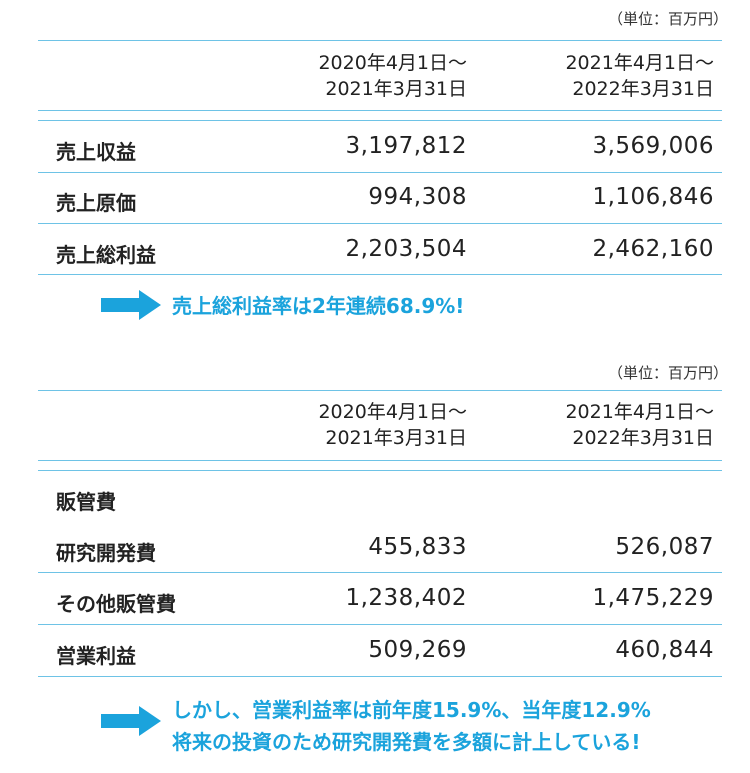 The image size is (750, 773). What do you see at coordinates (96, 656) in the screenshot?
I see `row-label-operating-profit: 営業利益` at bounding box center [96, 656].